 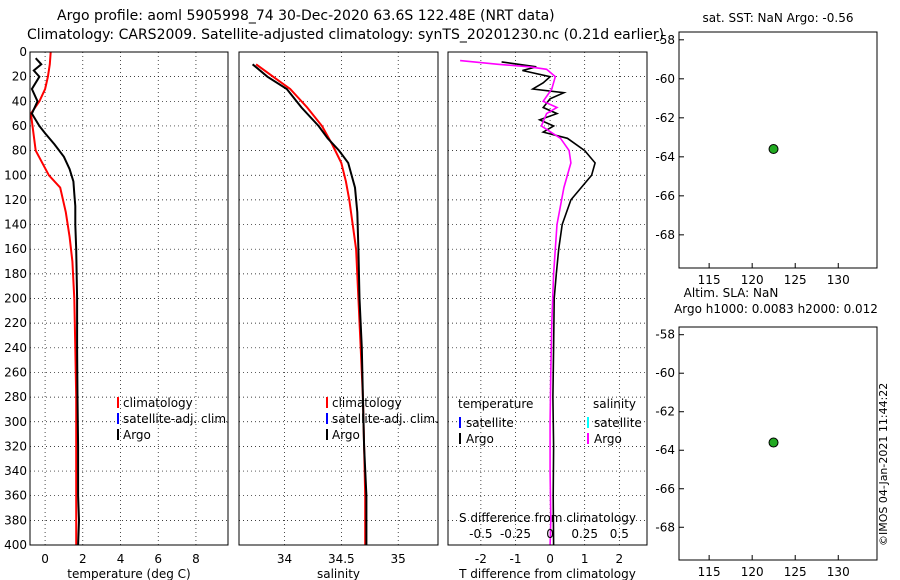 I want to click on y-tick-label: 360, so click(x=15, y=496).